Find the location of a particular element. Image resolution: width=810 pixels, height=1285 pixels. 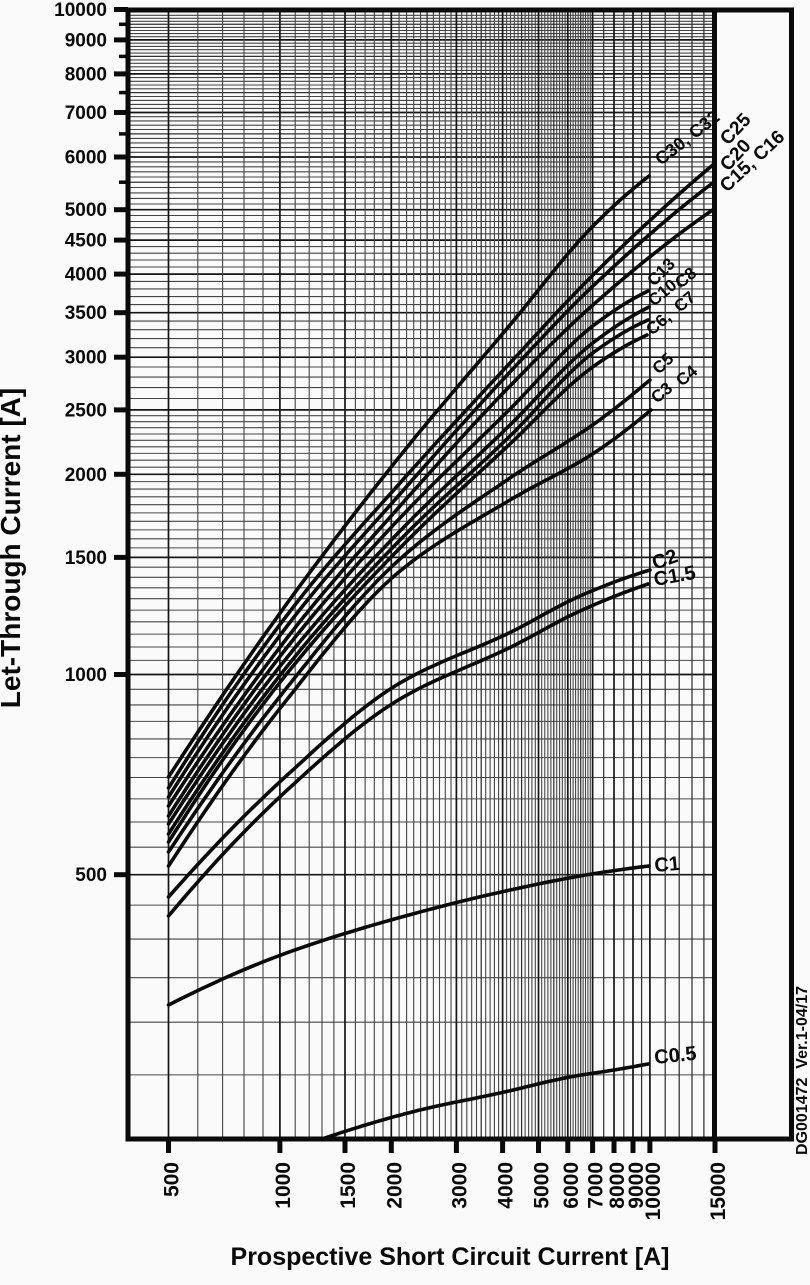

svg-text: 15000 is located at coordinates (718, 1191).